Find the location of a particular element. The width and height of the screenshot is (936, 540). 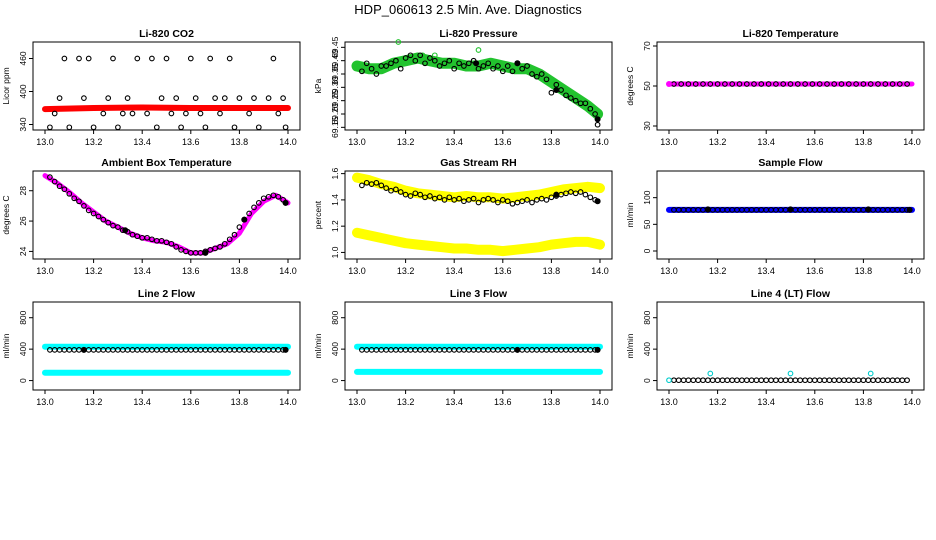

y-axis-label: percent is located at coordinates (318, 214).